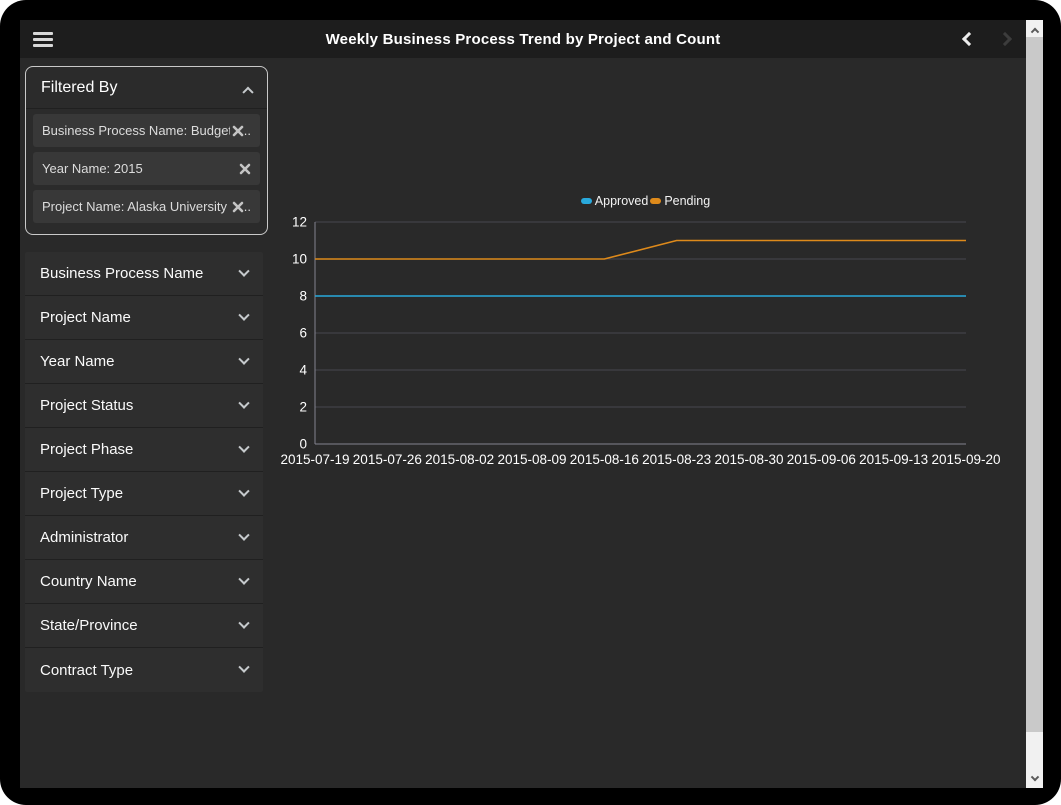 The image size is (1061, 805). Describe the element at coordinates (146, 168) in the screenshot. I see `filter-chip-year: Year Name: 2015` at that location.